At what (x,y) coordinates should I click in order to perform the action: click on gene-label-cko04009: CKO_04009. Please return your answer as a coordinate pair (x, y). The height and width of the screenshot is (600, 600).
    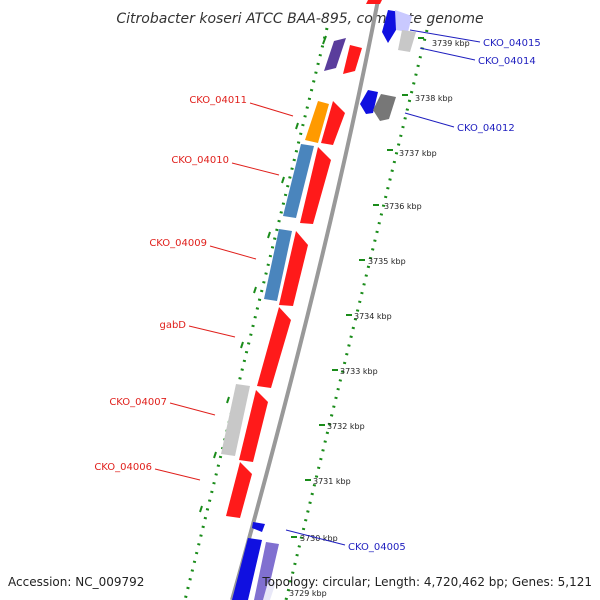
    Looking at the image, I should click on (178, 243).